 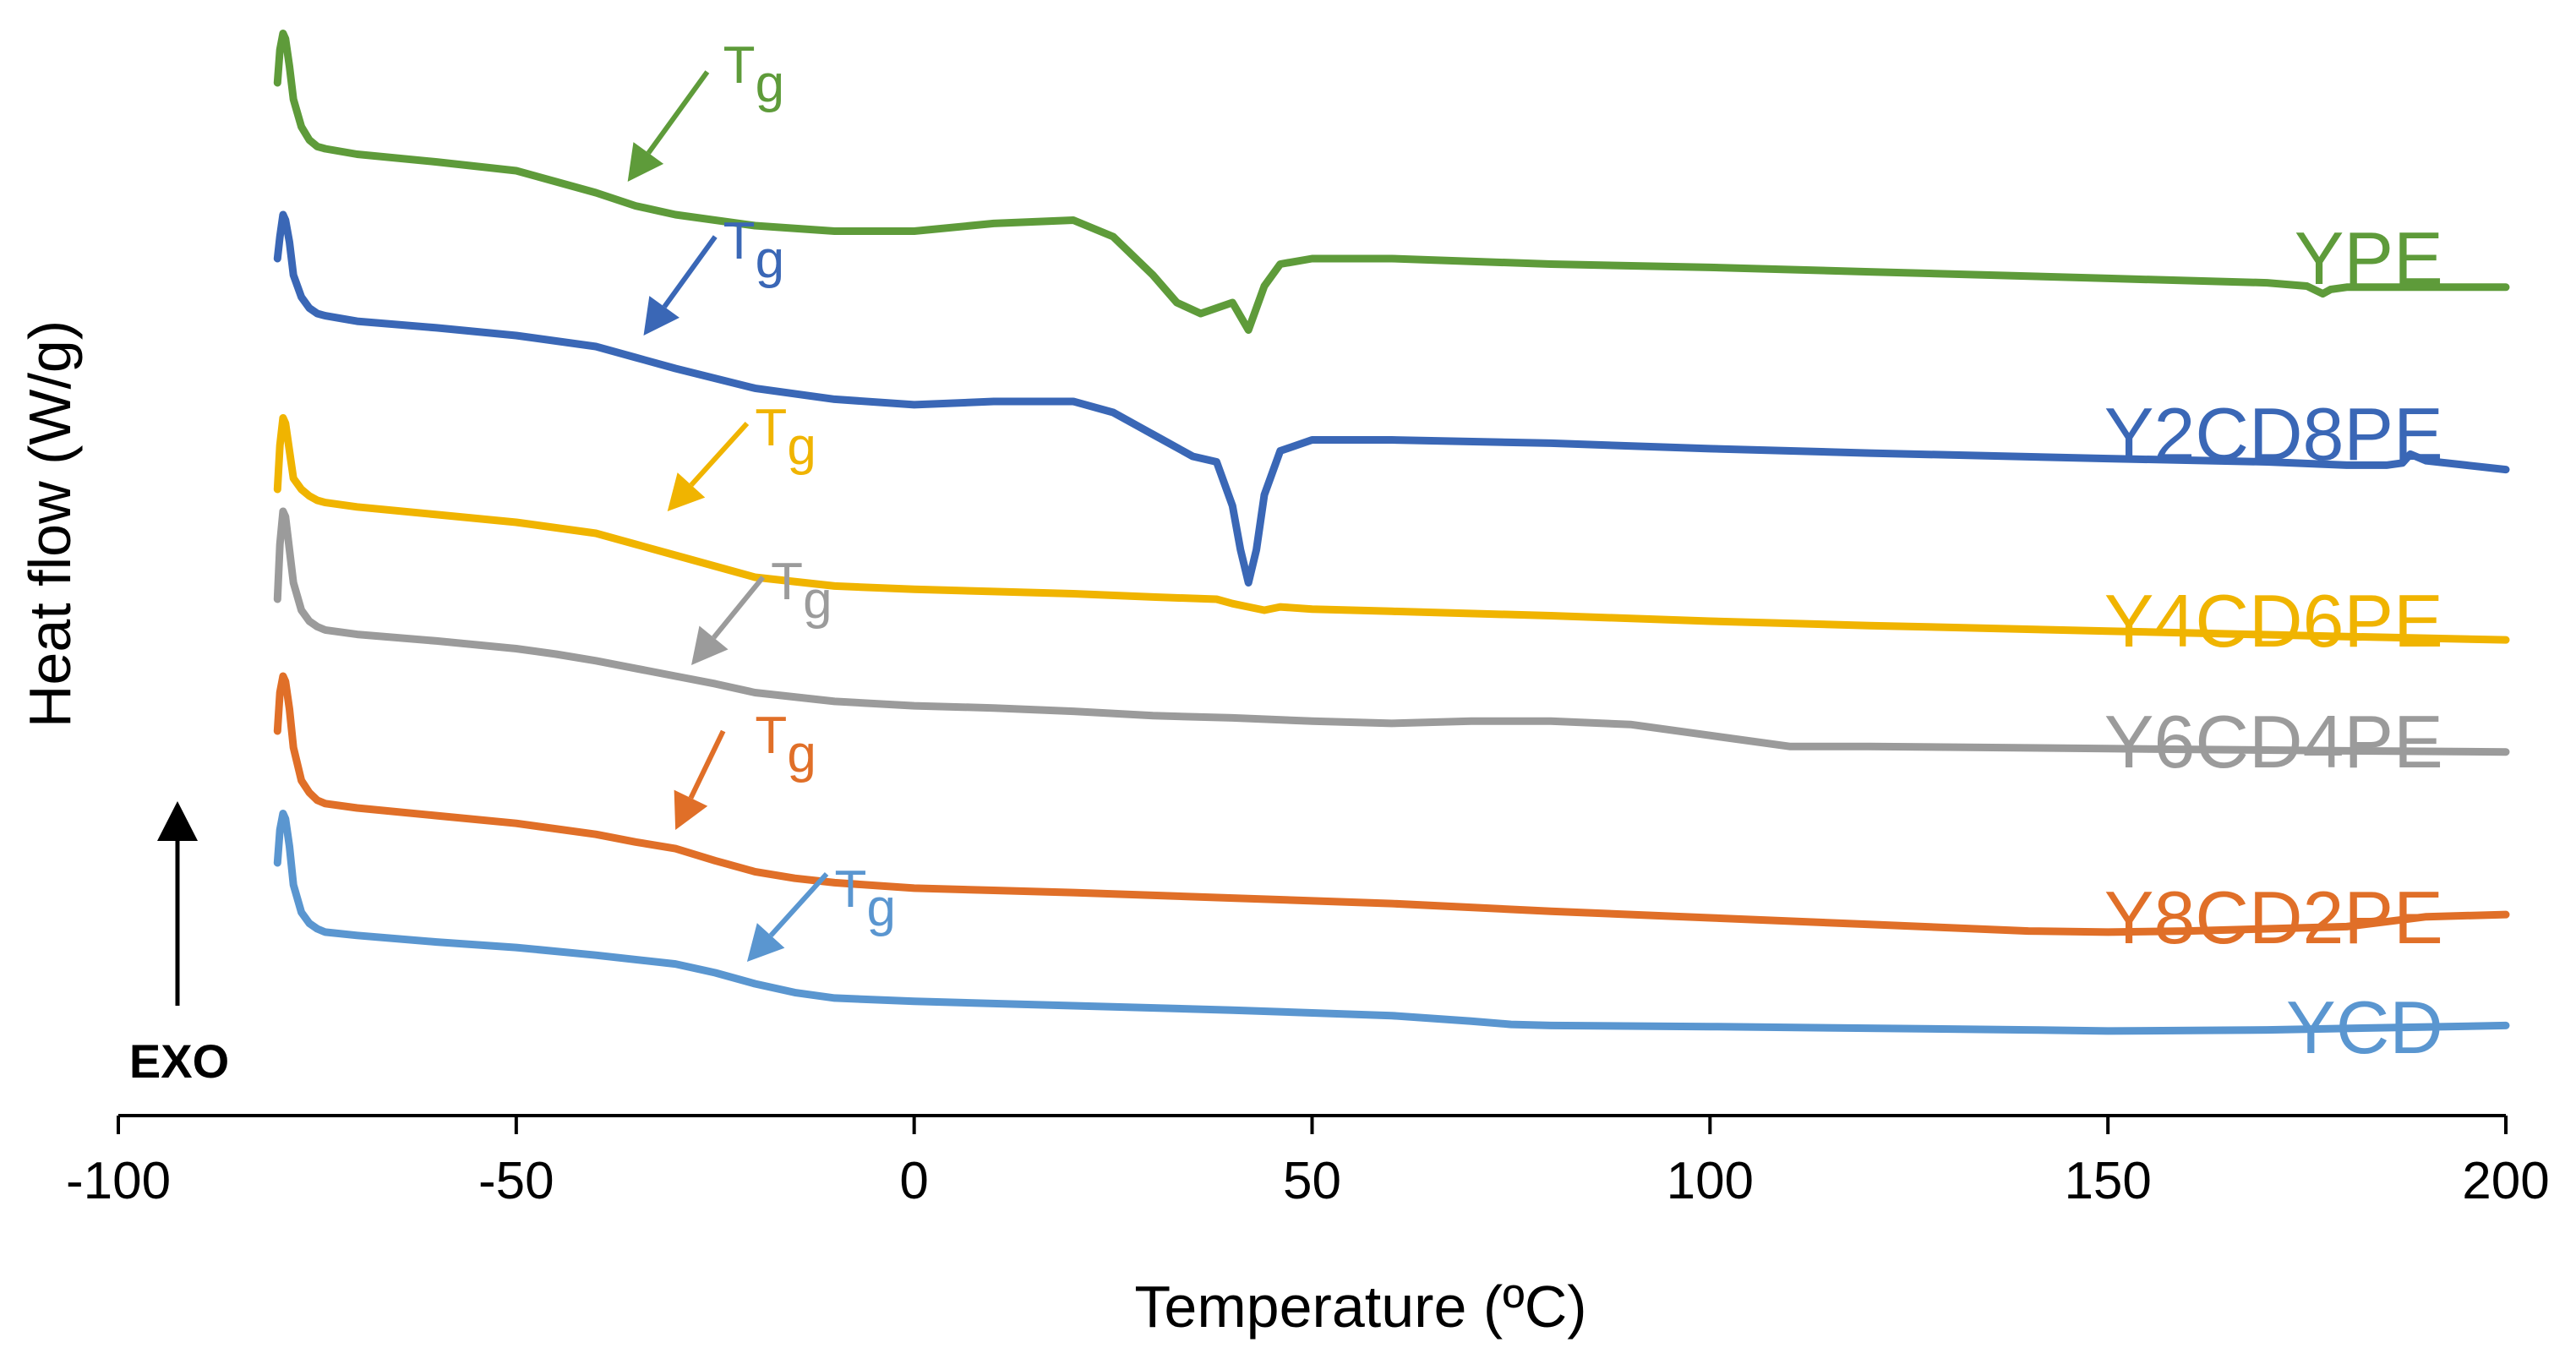 What do you see at coordinates (179, 1061) in the screenshot?
I see `exo-label: EXO` at bounding box center [179, 1061].